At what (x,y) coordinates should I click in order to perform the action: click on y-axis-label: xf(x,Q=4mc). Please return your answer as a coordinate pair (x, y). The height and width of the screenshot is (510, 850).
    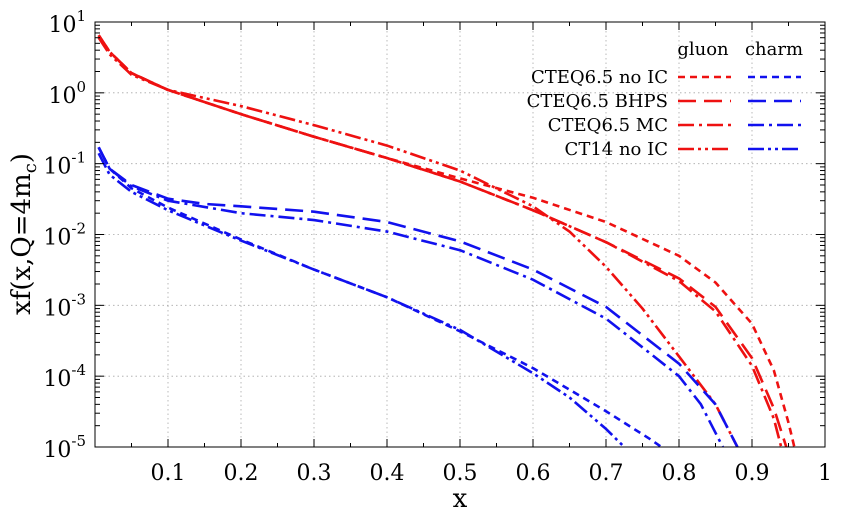
    Looking at the image, I should click on (24, 234).